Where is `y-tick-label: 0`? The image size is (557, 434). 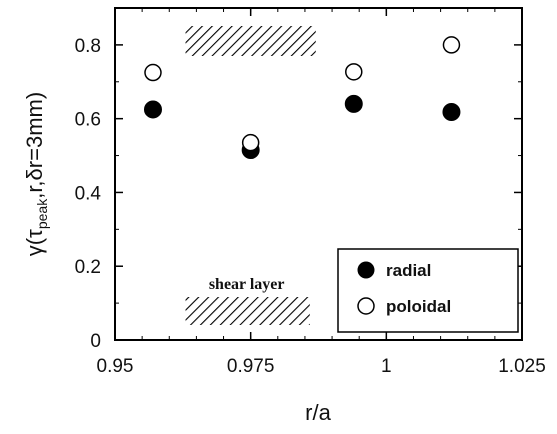 y-tick-label: 0 is located at coordinates (95, 341).